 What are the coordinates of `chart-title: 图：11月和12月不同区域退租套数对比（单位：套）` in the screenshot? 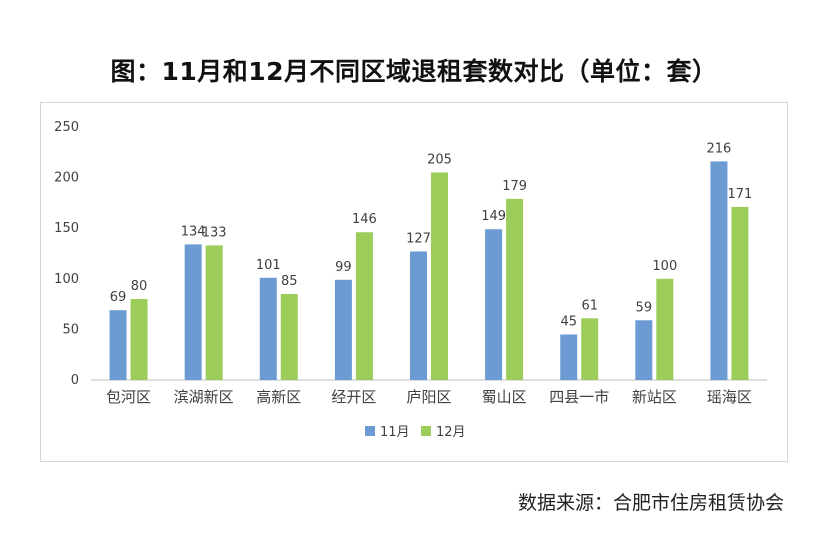 It's located at (414, 71).